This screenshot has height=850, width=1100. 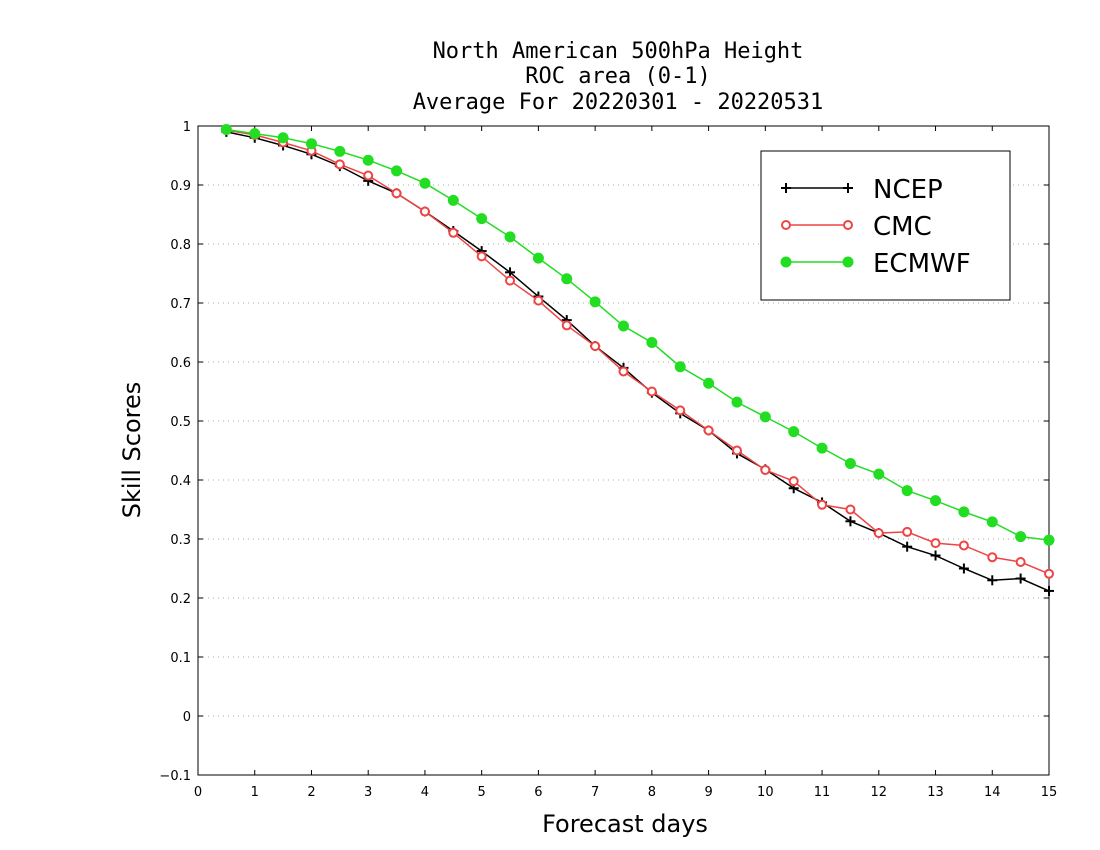 What do you see at coordinates (311, 792) in the screenshot?
I see `x-tick-label: 2` at bounding box center [311, 792].